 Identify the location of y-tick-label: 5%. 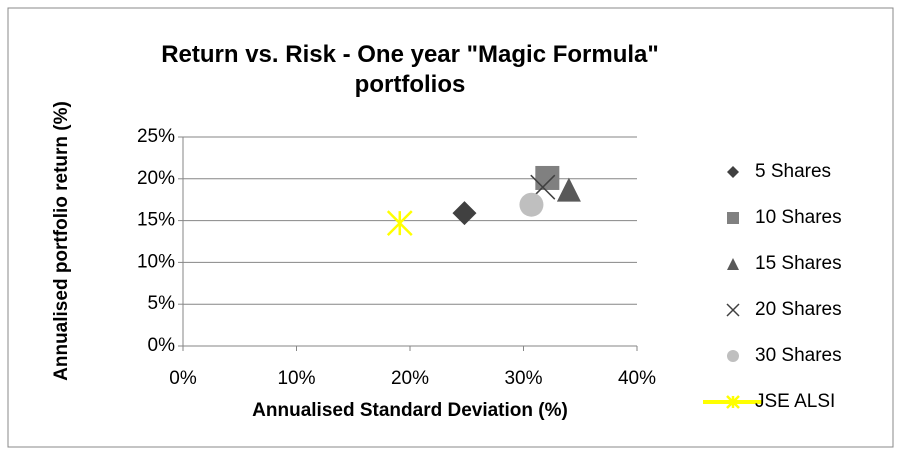
(162, 303).